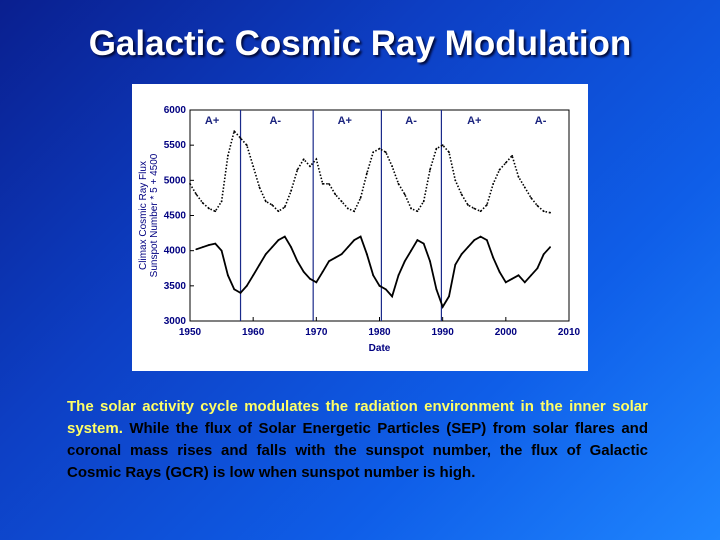 The width and height of the screenshot is (720, 540). What do you see at coordinates (380, 348) in the screenshot?
I see `x-axis-label: Date` at bounding box center [380, 348].